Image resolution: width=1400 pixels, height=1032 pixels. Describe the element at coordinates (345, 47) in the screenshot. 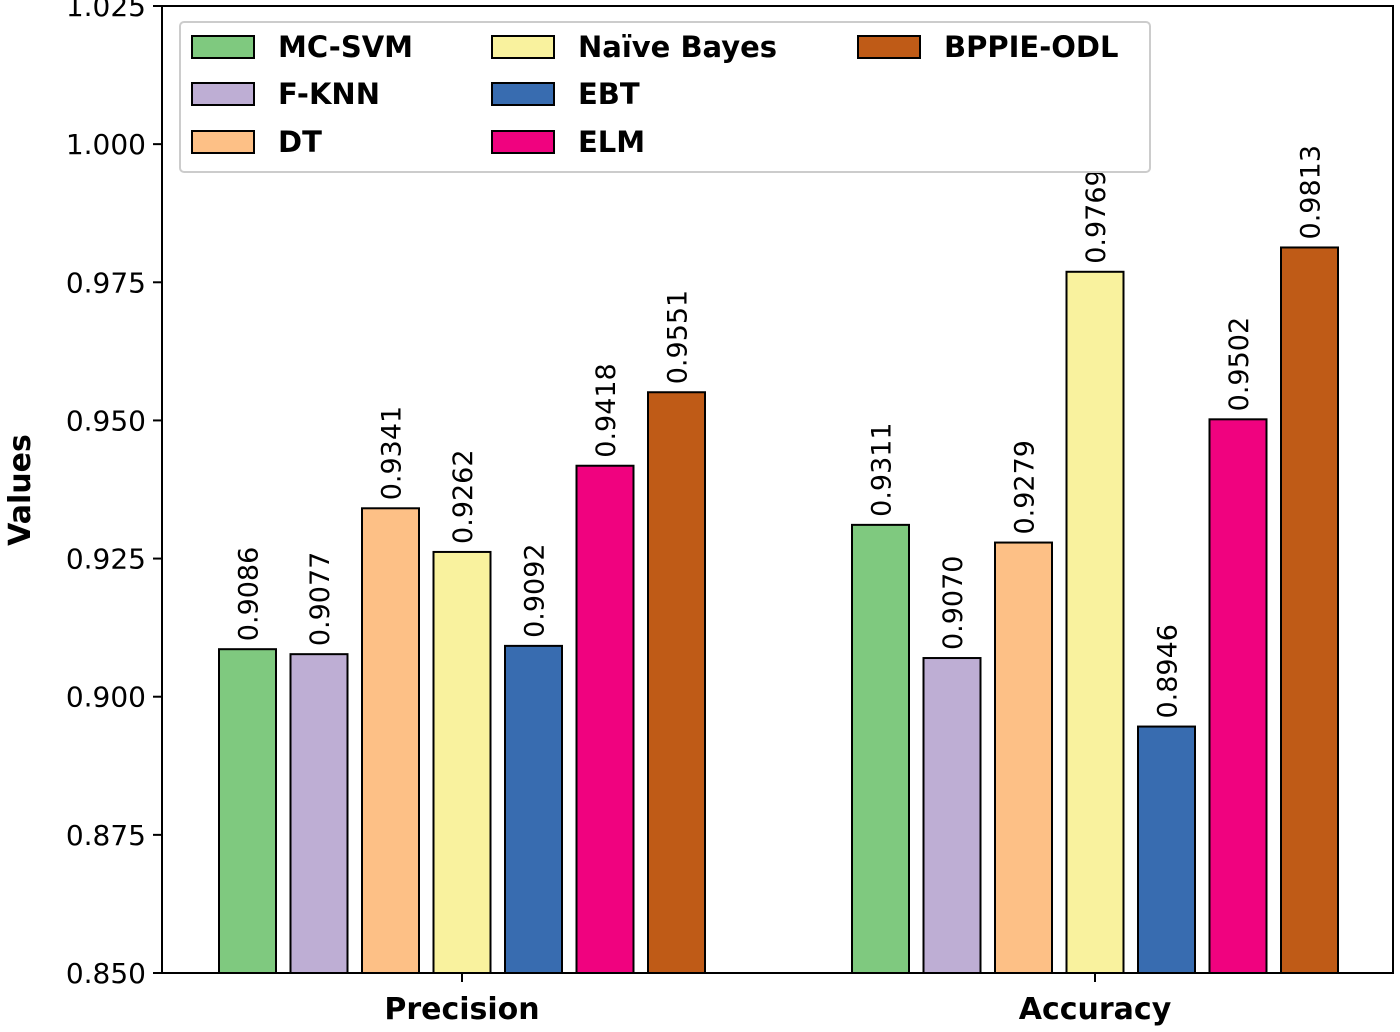

I see `legend-label: MC-SVM` at that location.